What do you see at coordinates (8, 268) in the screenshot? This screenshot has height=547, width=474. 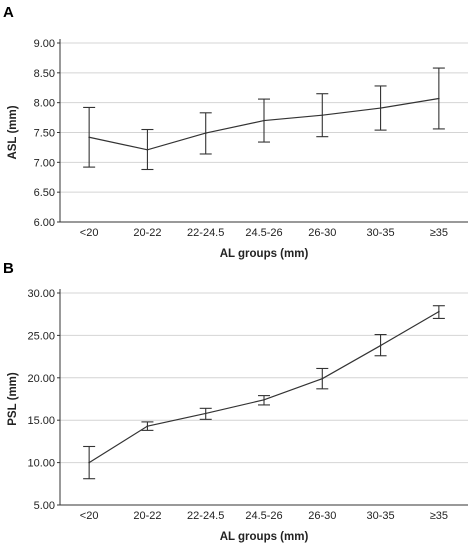 I see `panel-letter: B` at bounding box center [8, 268].